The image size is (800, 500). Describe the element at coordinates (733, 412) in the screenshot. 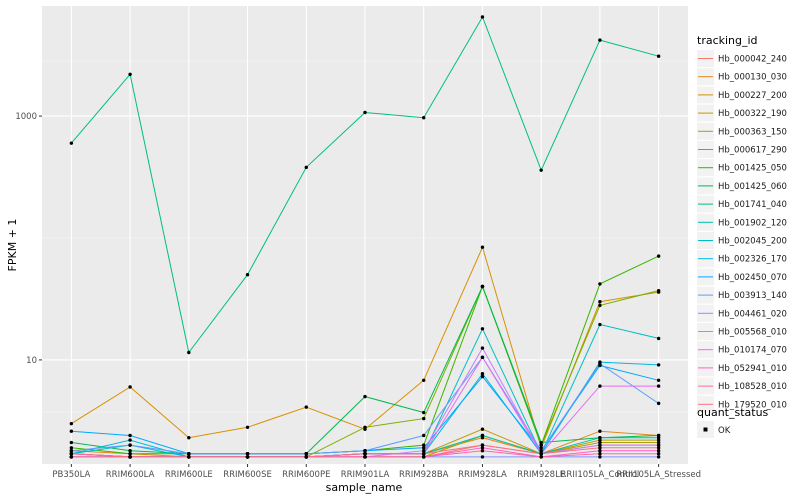

I see `legend-shape-title: quant_status` at that location.